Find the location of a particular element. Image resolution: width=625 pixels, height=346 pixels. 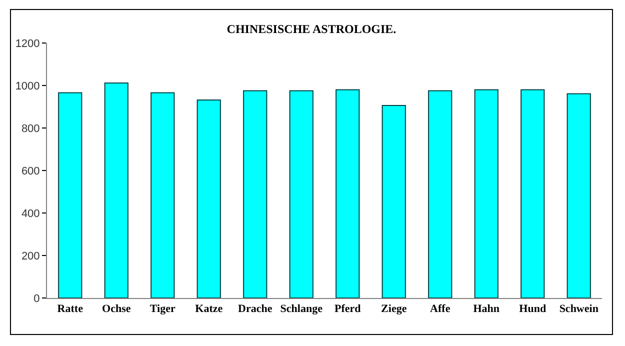

x-tick-label: Tiger is located at coordinates (163, 309).